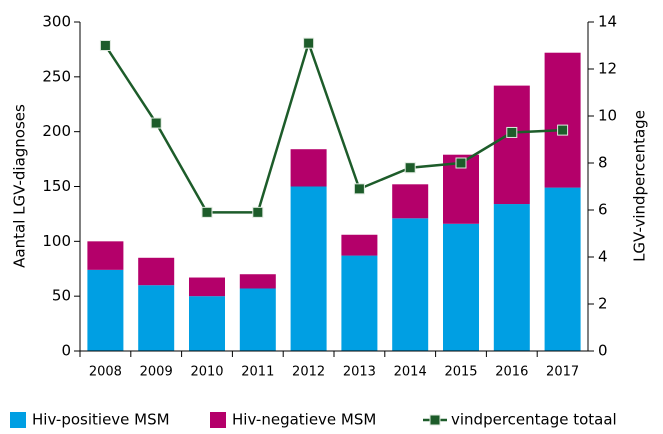  I want to click on legend-label: Hiv-positieve MSM, so click(101, 420).